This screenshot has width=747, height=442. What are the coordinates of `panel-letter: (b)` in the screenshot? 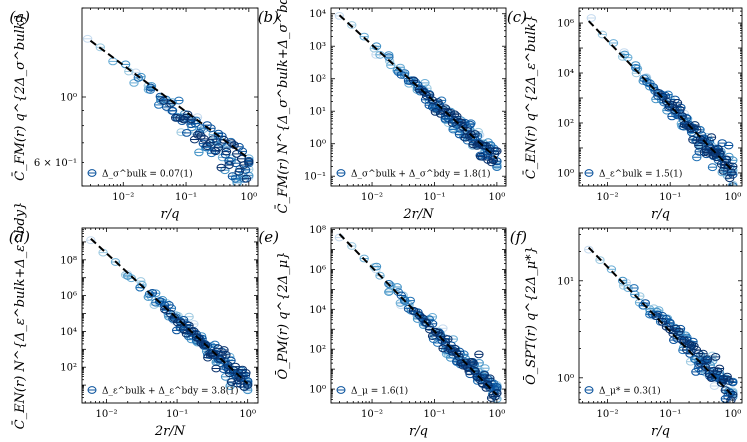 It's located at (268, 17).